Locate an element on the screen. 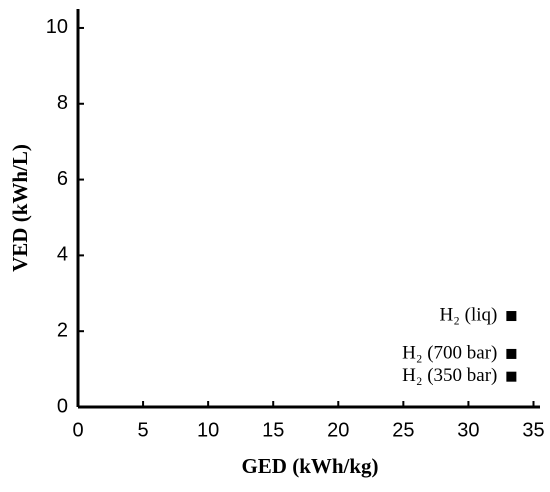 Image resolution: width=550 pixels, height=492 pixels. y-tick-label: 2 is located at coordinates (62, 330).